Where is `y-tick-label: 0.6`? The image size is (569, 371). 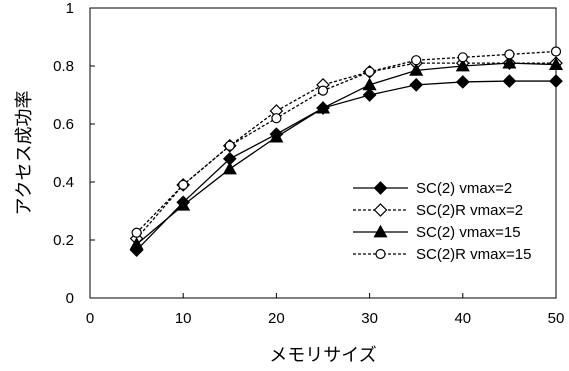
y-tick-label: 0.6 is located at coordinates (63, 124).